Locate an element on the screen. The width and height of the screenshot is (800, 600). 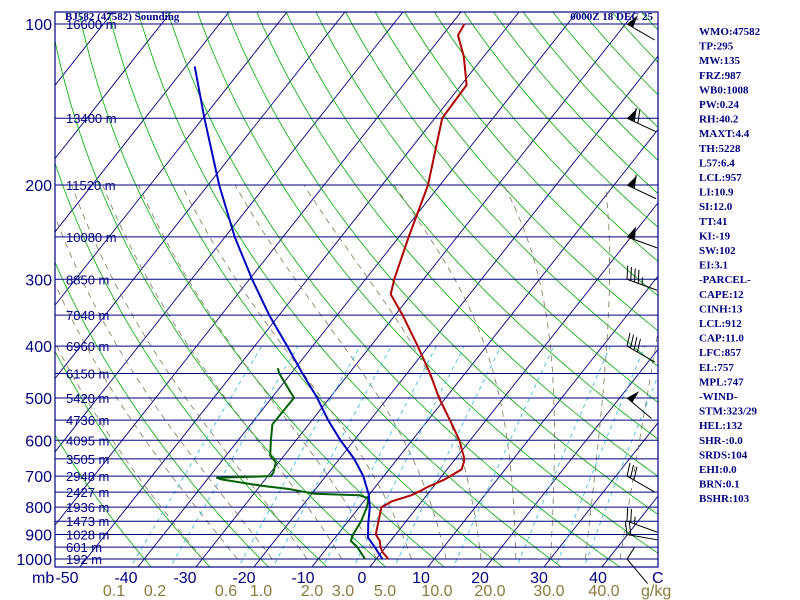
mixing-ratio-label: 20.0 is located at coordinates (489, 591).